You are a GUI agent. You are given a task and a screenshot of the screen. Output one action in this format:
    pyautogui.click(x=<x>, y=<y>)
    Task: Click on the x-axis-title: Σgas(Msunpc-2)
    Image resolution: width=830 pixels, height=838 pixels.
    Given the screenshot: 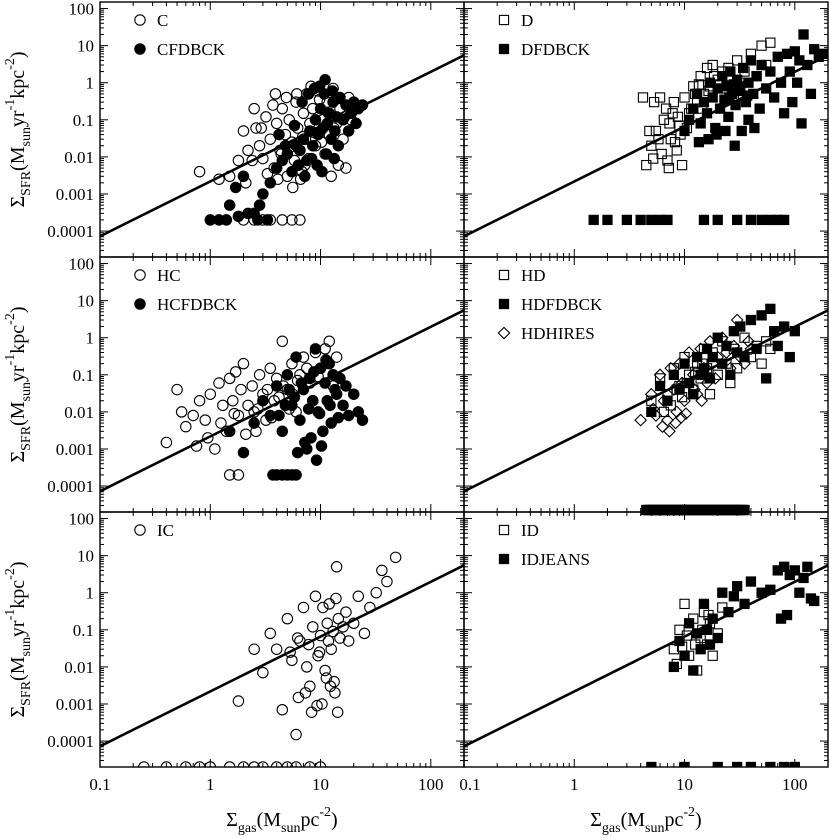 What is the action you would take?
    pyautogui.click(x=645, y=820)
    